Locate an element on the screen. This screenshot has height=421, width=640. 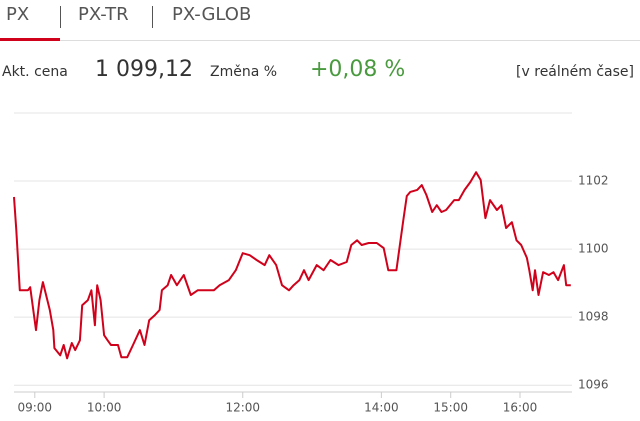
tab: PX-GLOB is located at coordinates (212, 14).